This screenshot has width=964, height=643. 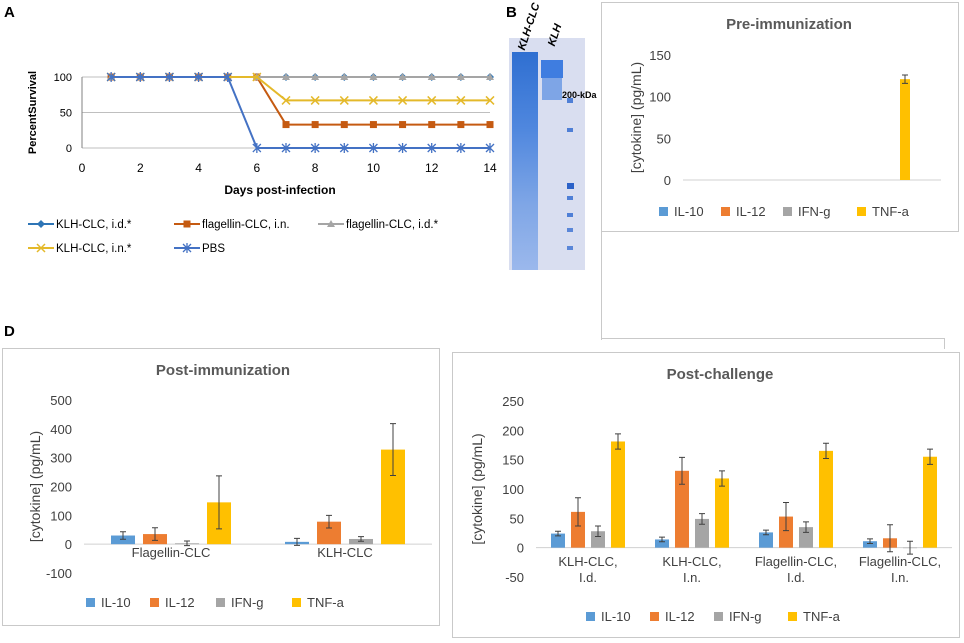 I want to click on panel-letter-d: D, so click(x=9, y=331).